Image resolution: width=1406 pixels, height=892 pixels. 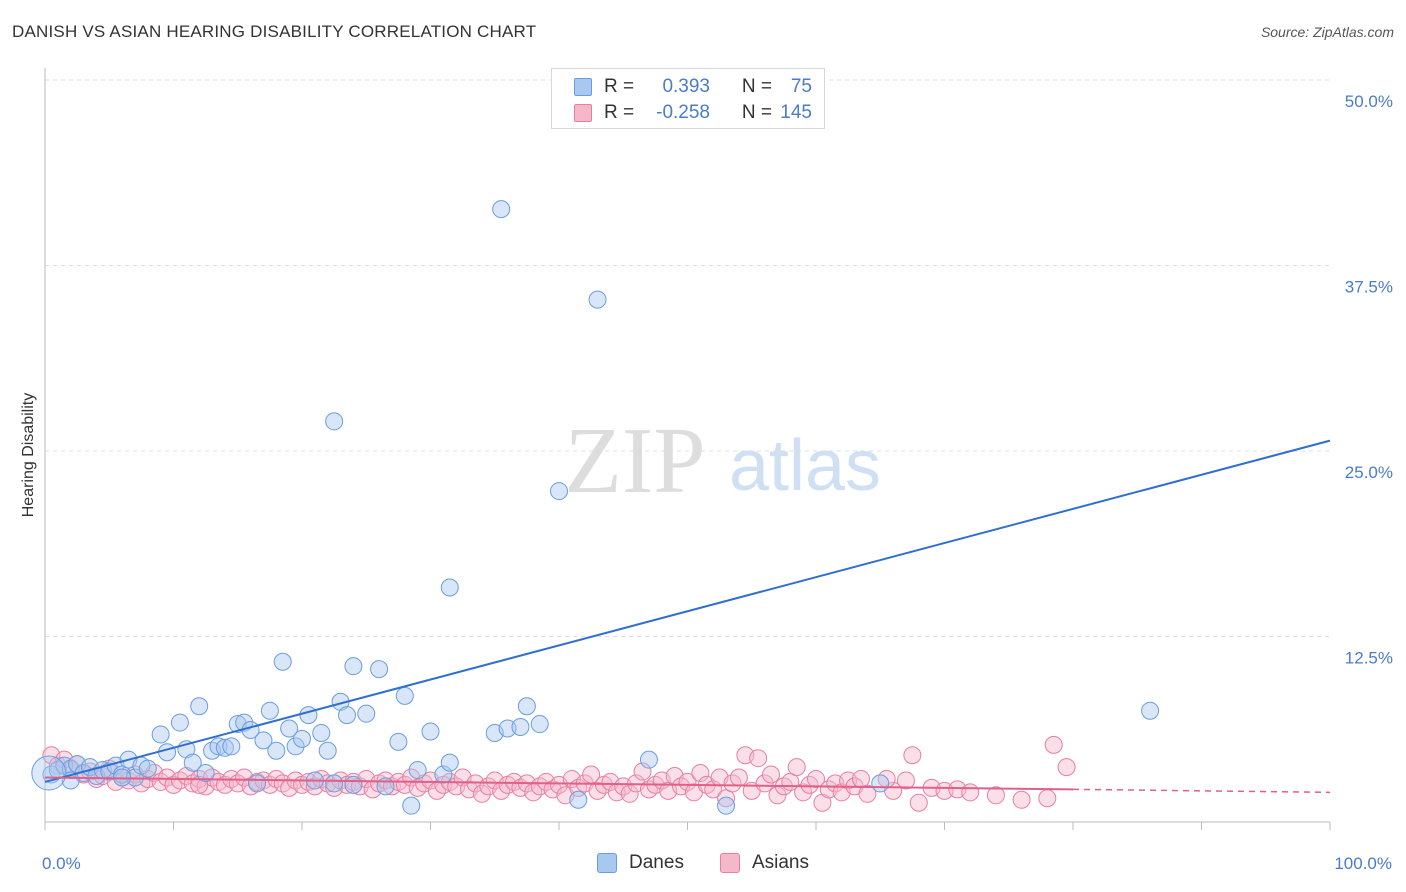 What do you see at coordinates (583, 113) in the screenshot?
I see `asians-swatch` at bounding box center [583, 113].